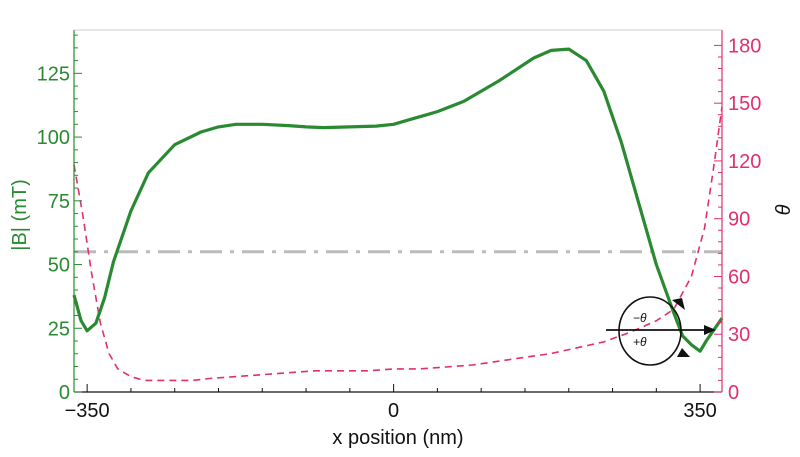  I want to click on inset-label-minus: −θ, so click(640, 318).